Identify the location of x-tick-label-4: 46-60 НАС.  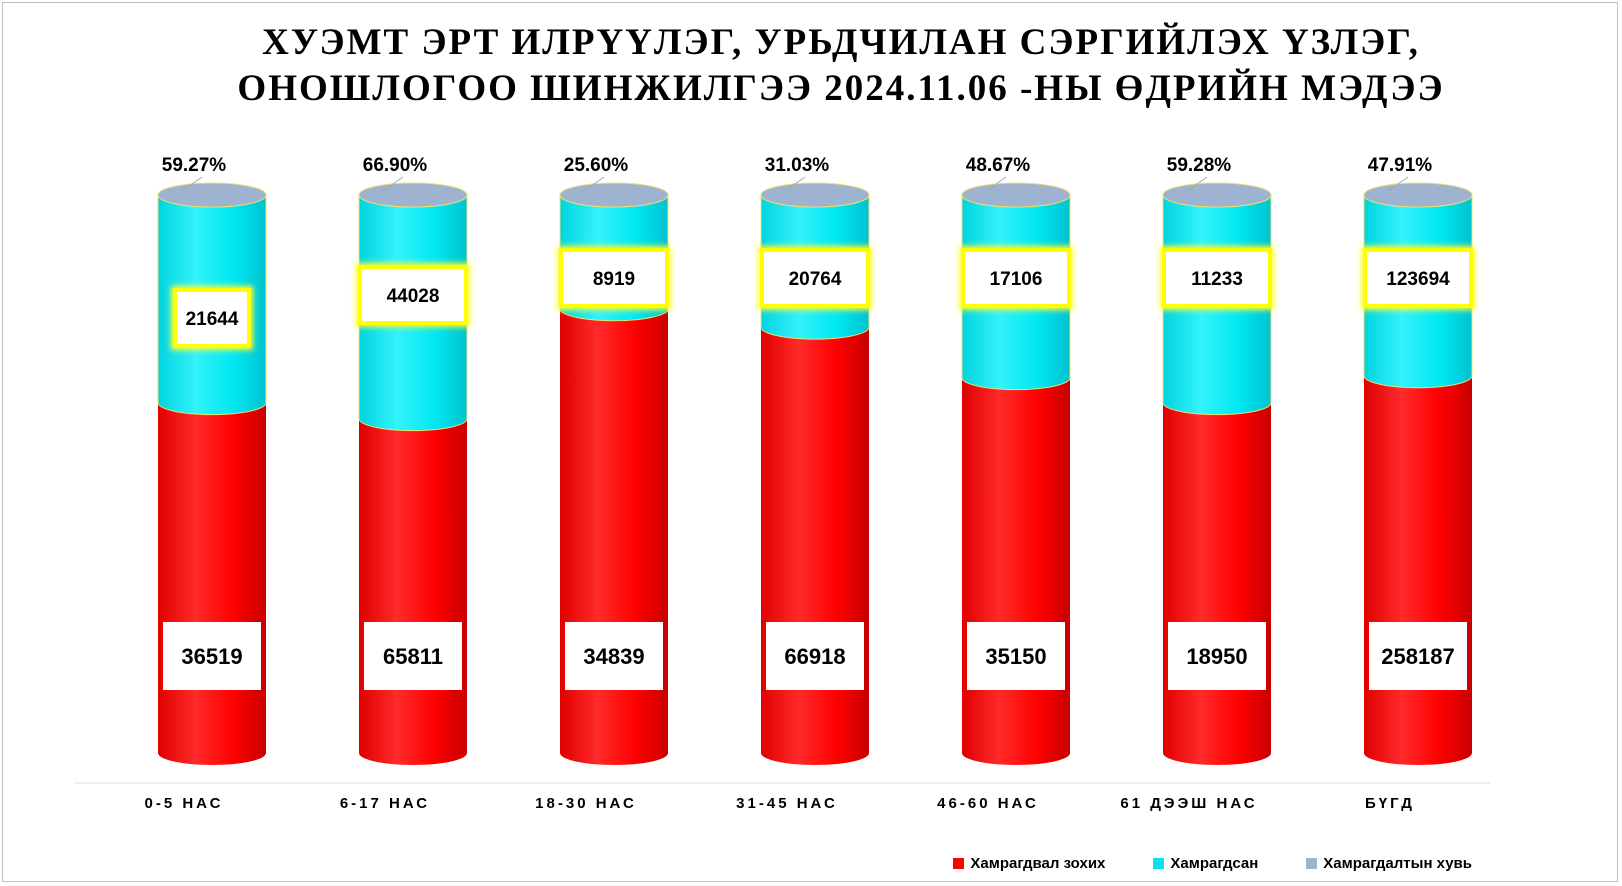
(988, 803).